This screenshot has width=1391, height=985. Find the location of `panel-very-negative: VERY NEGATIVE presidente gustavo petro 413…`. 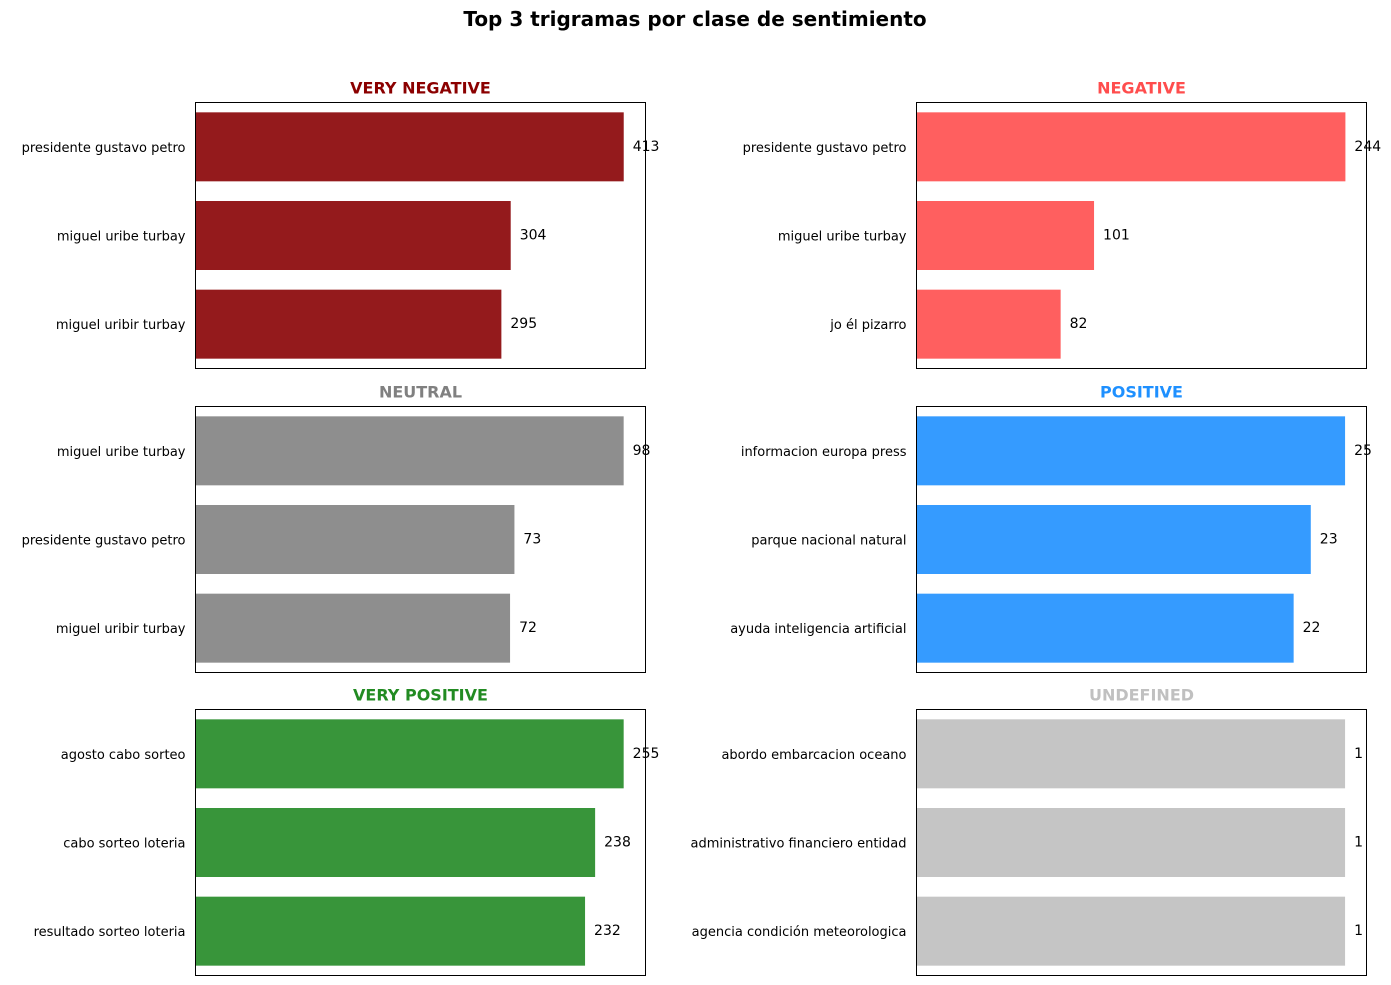

panel-very-negative: VERY NEGATIVE presidente gustavo petro 413… is located at coordinates (341, 224).